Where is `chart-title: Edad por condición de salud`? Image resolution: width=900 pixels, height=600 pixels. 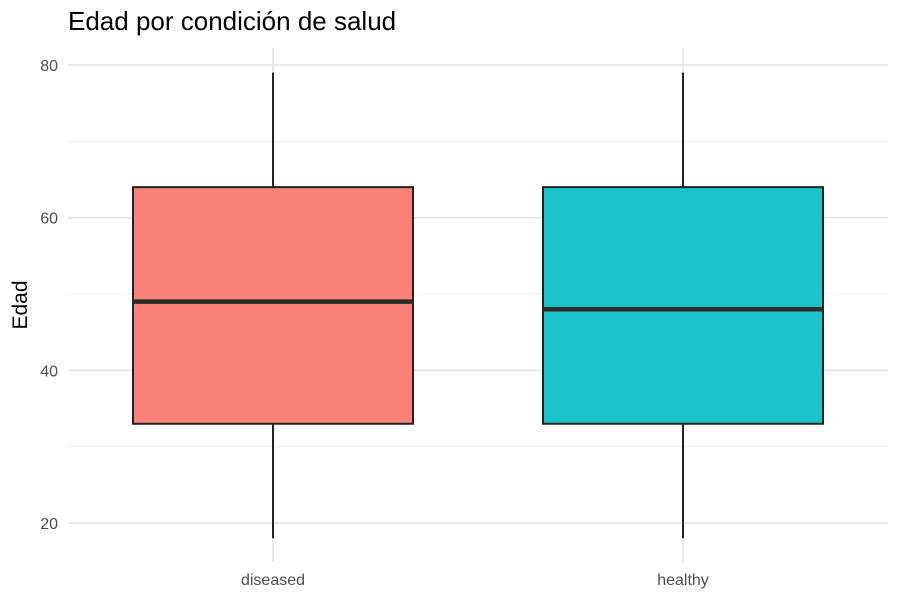 chart-title: Edad por condición de salud is located at coordinates (232, 21).